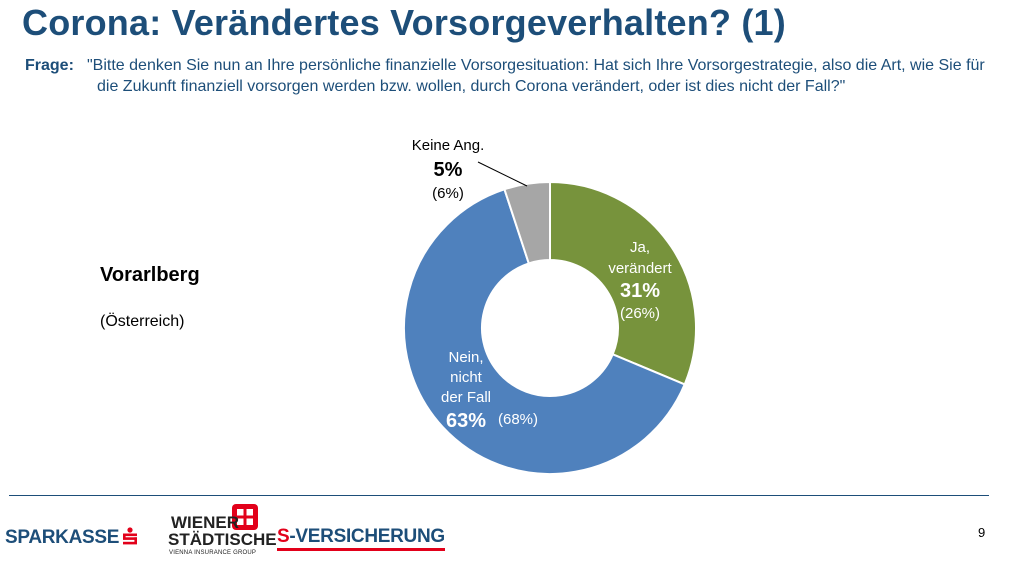 The width and height of the screenshot is (1011, 564). I want to click on label-nein-line3: der Fall, so click(466, 397).